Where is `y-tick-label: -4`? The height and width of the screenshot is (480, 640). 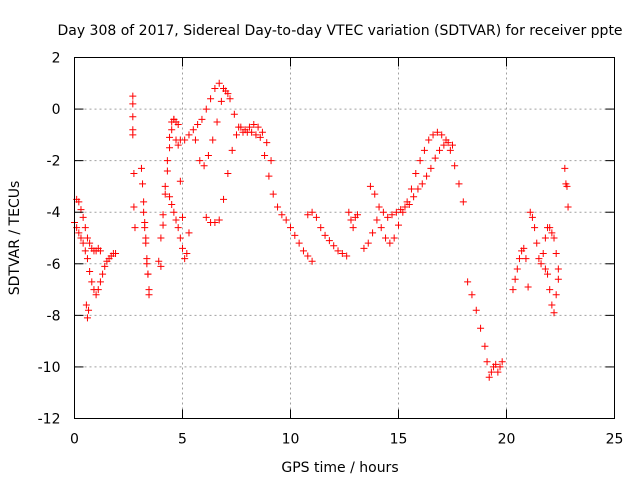
y-tick-label: -4 is located at coordinates (54, 213).